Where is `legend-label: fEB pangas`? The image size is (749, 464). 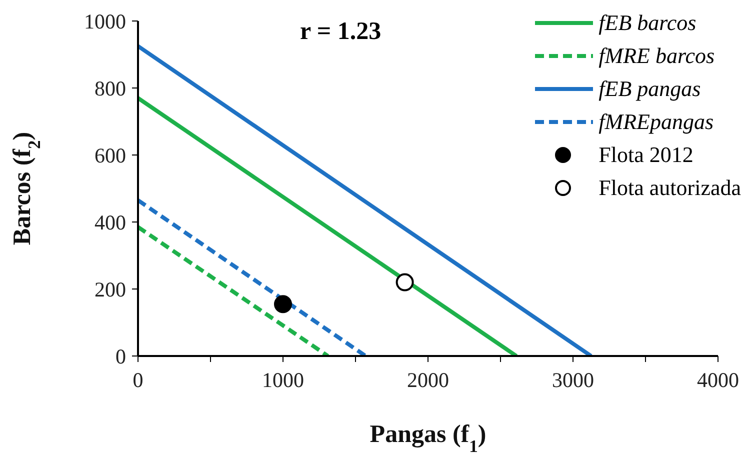
legend-label: fEB pangas is located at coordinates (649, 89).